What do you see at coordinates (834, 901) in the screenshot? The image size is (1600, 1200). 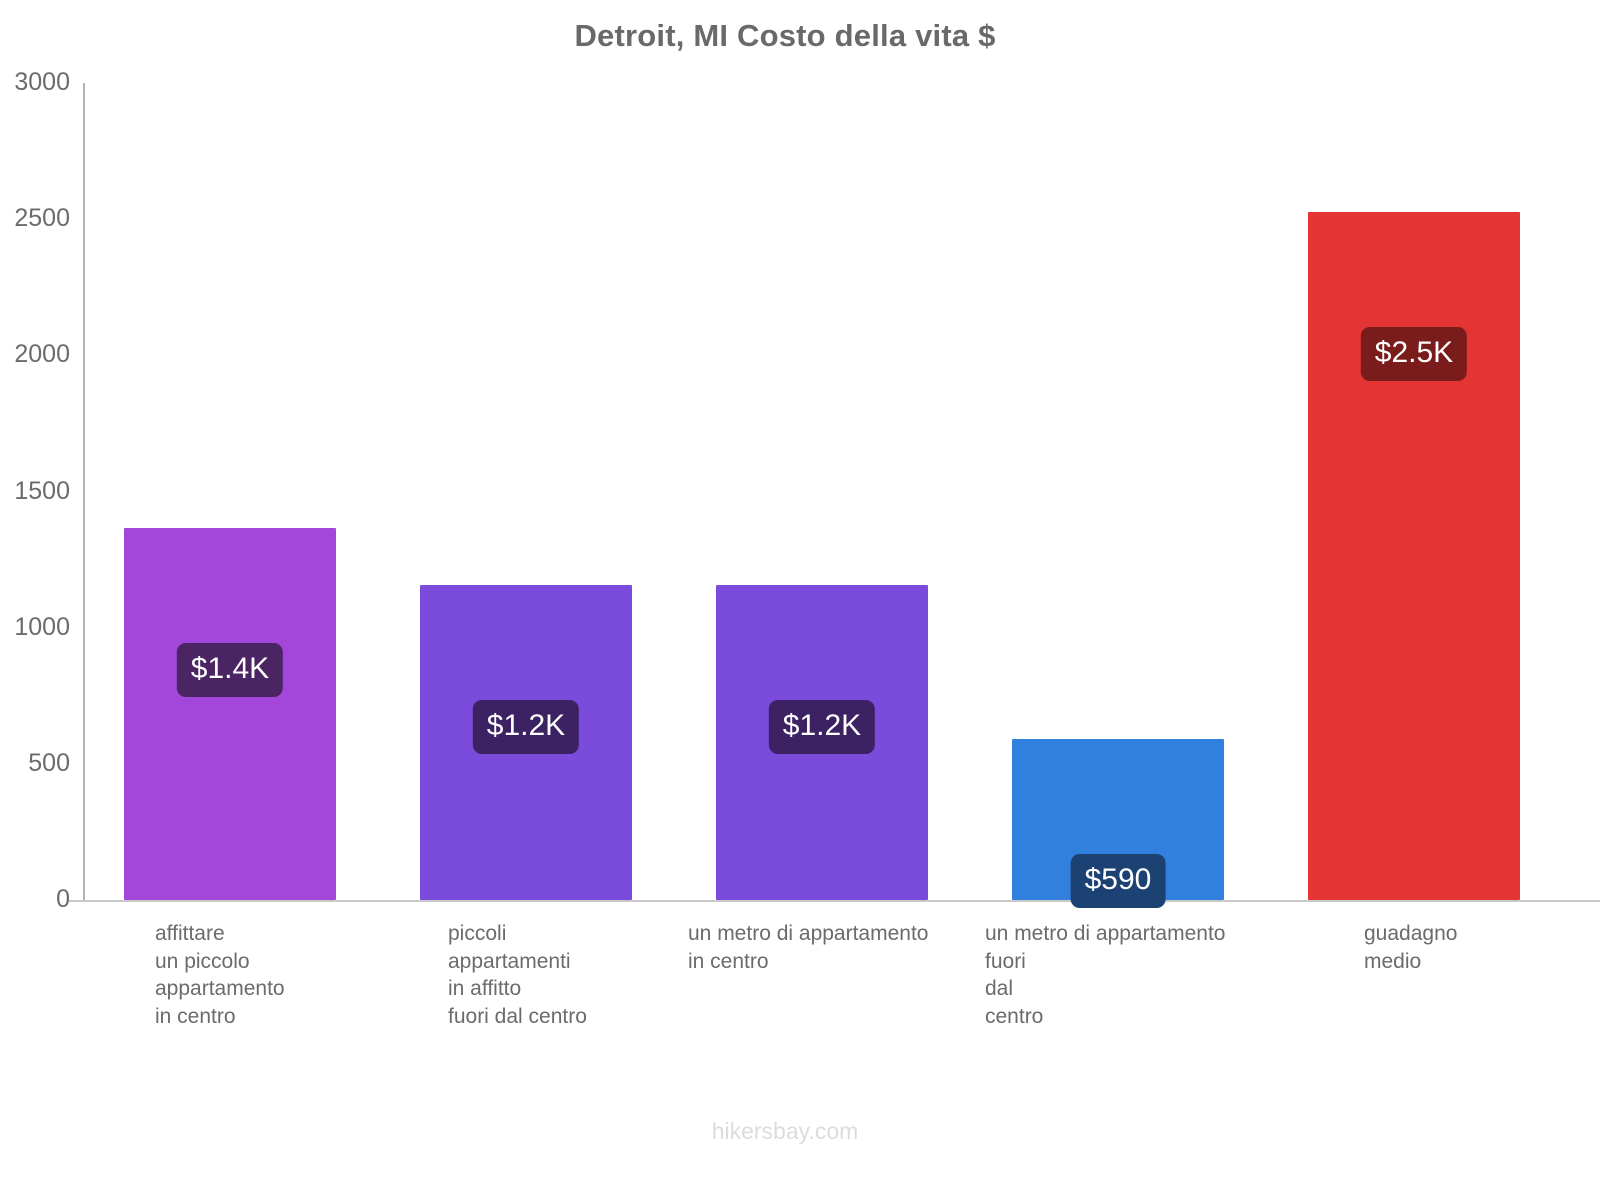 I see `x-axis-line` at bounding box center [834, 901].